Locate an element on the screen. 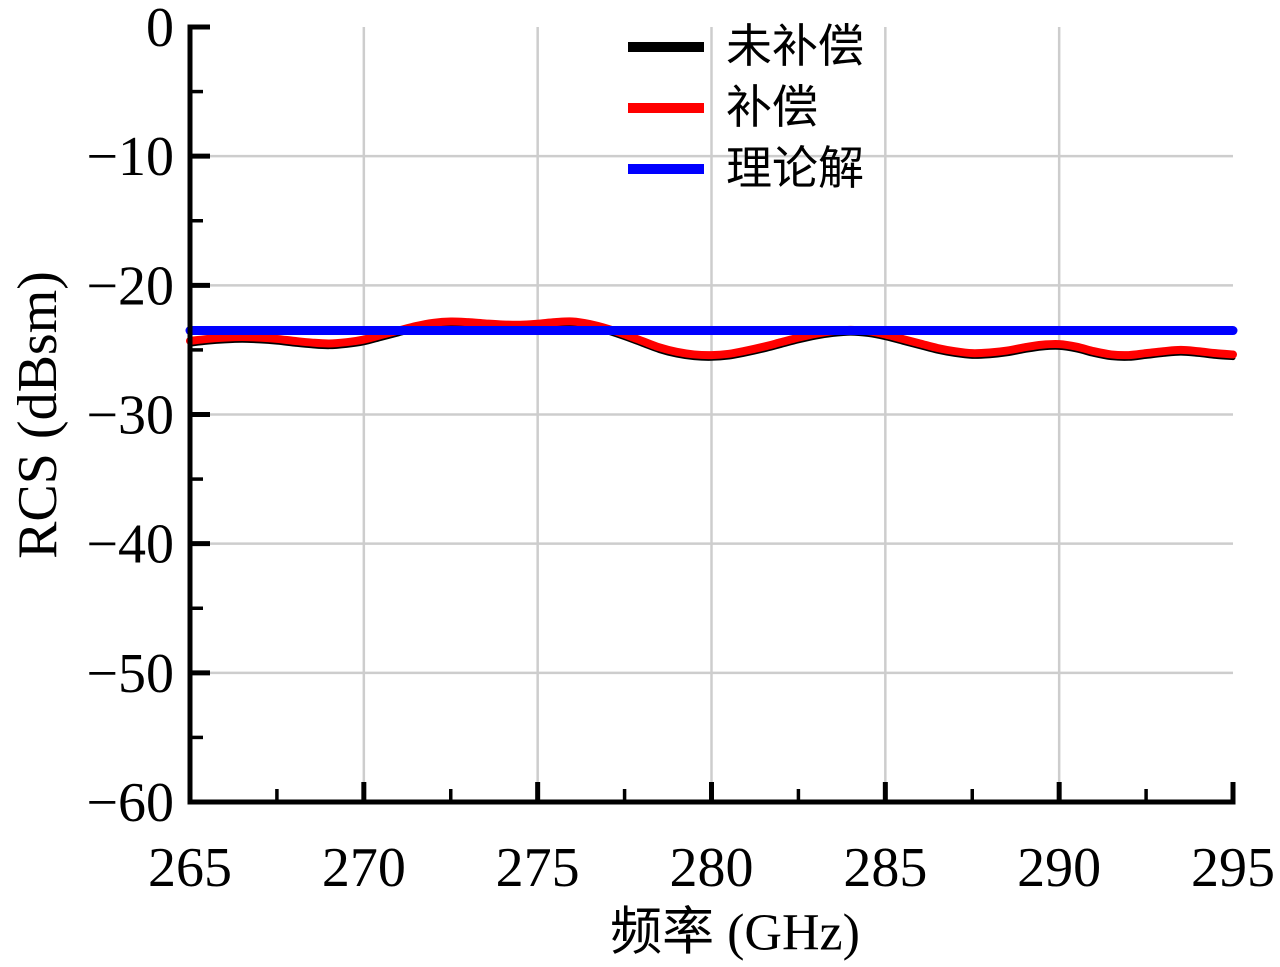 This screenshot has height=967, width=1280. compensated-line is located at coordinates (711, 338).